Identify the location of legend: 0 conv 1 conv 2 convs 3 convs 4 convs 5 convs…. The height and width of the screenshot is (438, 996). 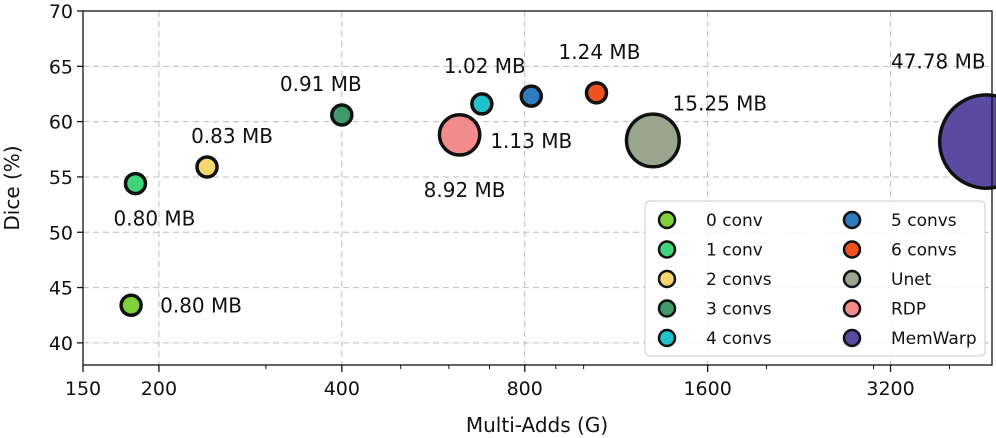
(815, 278).